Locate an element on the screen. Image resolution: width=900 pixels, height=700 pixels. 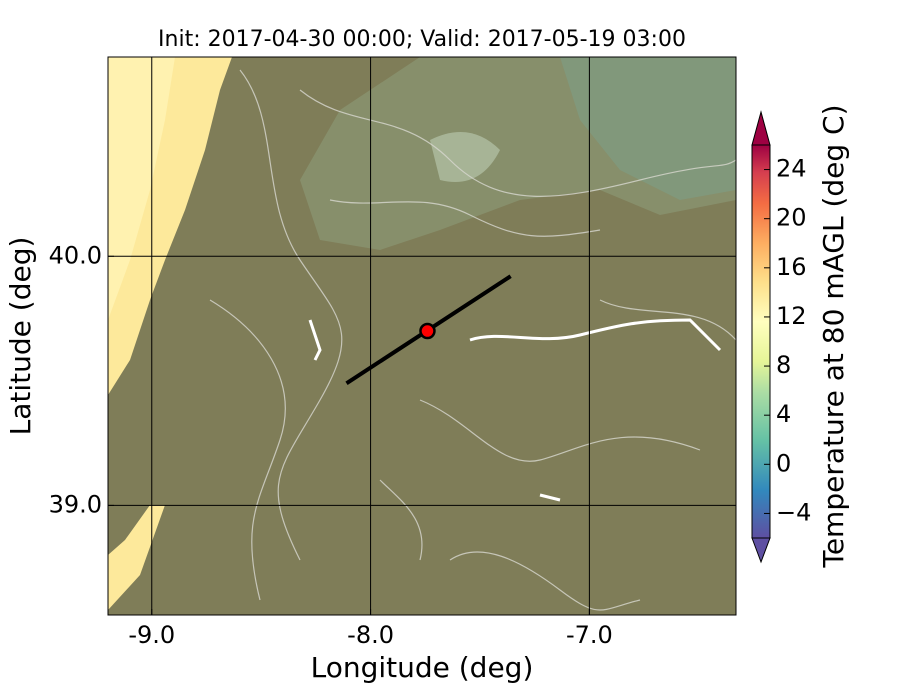
y-tick-label: 40.0 is located at coordinates (75, 255).